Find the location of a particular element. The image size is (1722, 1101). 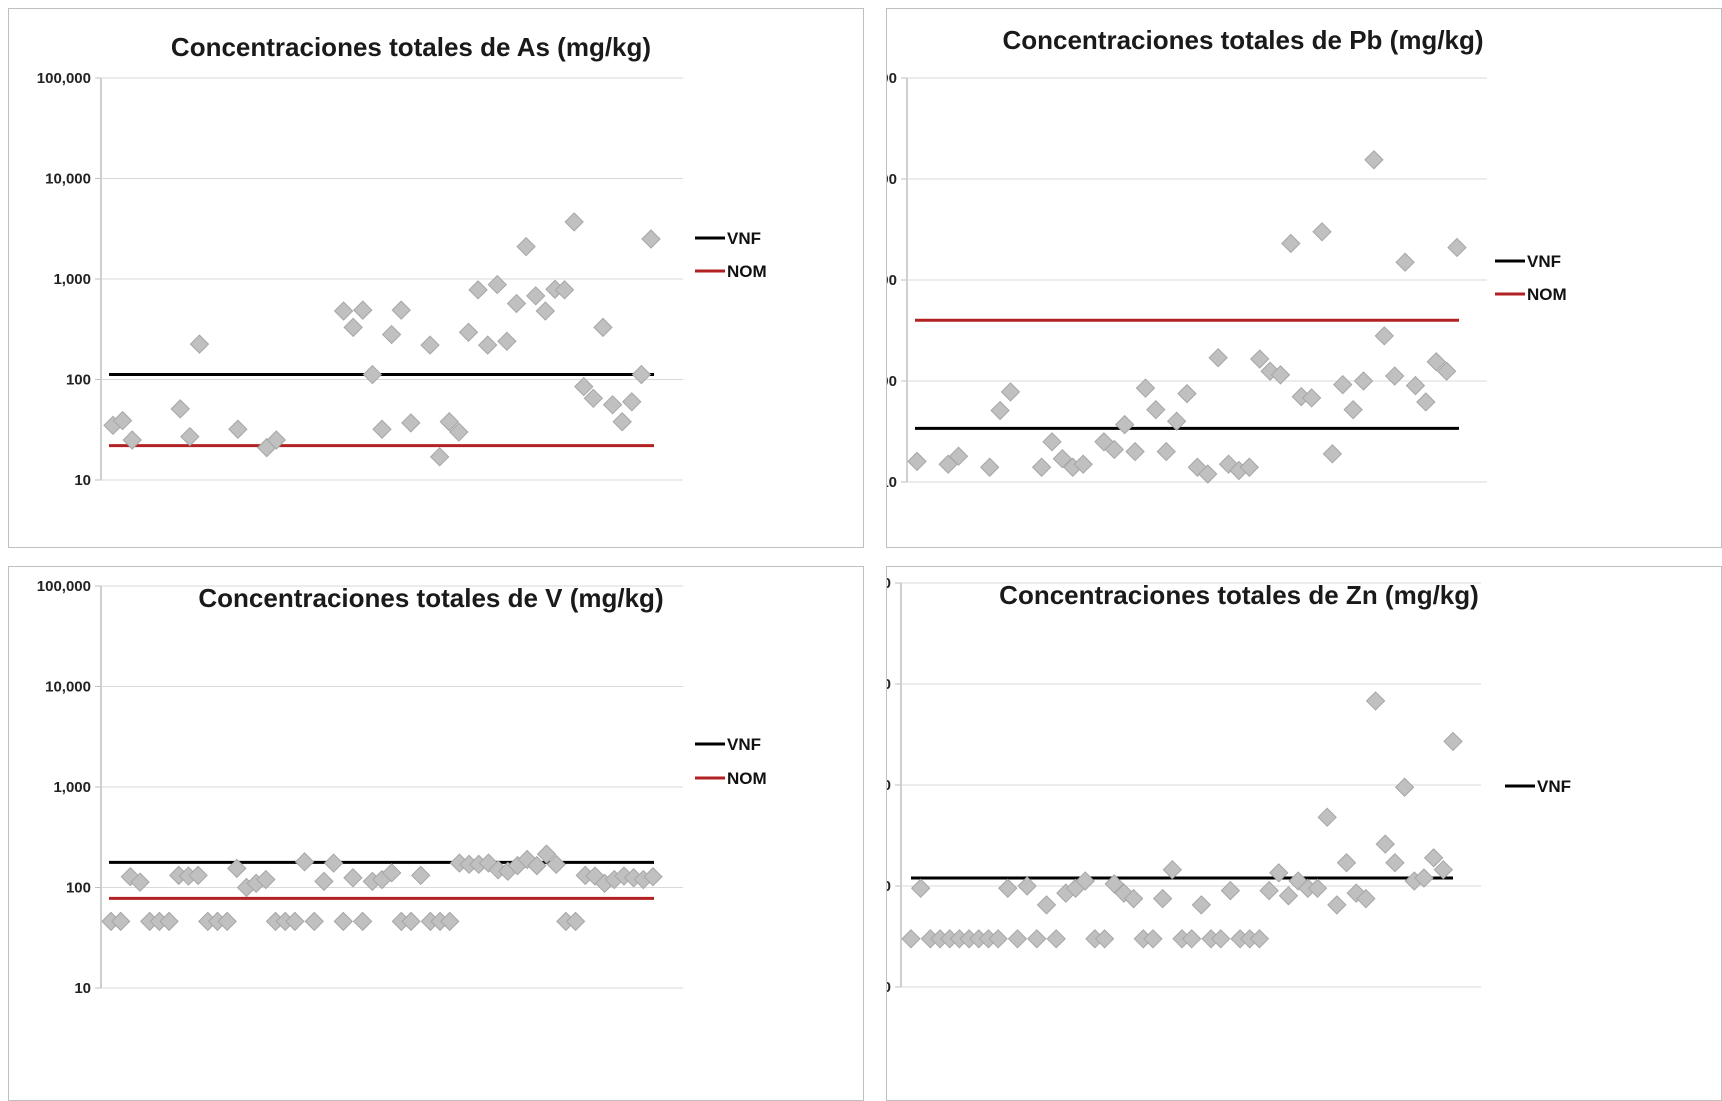

chart-title: Concentraciones totales de Zn (mg/kg) is located at coordinates (1239, 595).